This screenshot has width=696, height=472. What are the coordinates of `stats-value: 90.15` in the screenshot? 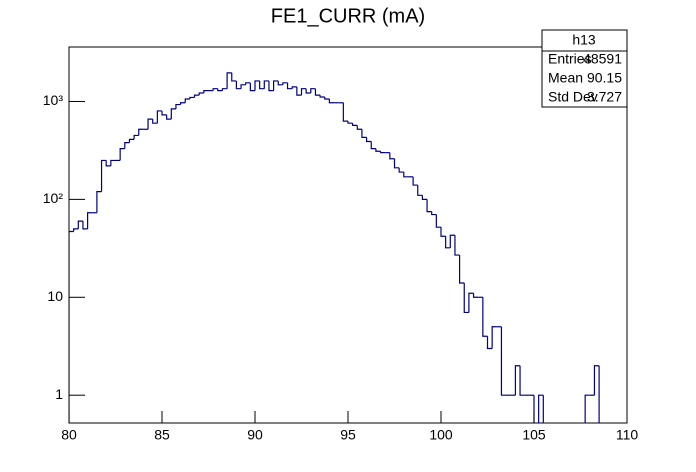 It's located at (604, 78).